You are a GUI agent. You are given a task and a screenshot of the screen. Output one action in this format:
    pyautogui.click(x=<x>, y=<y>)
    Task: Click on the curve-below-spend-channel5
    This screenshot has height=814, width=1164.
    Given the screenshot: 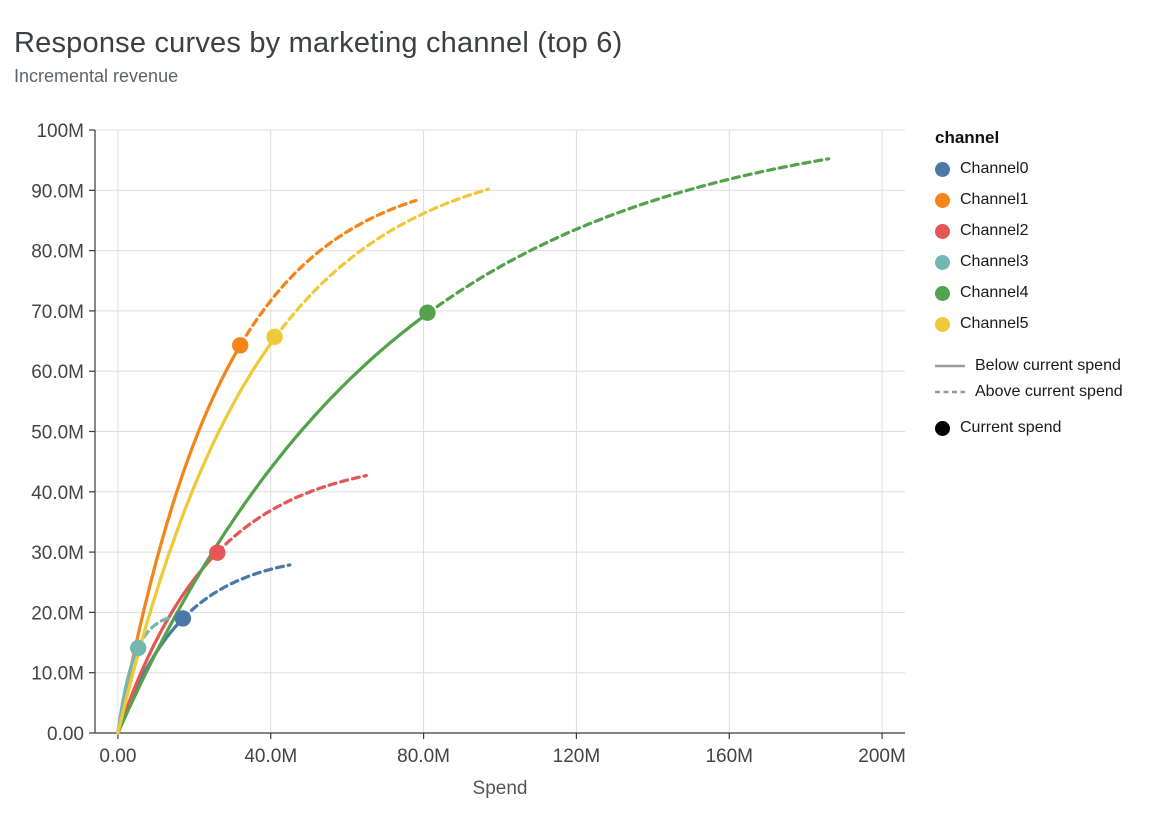 What is the action you would take?
    pyautogui.click(x=196, y=535)
    